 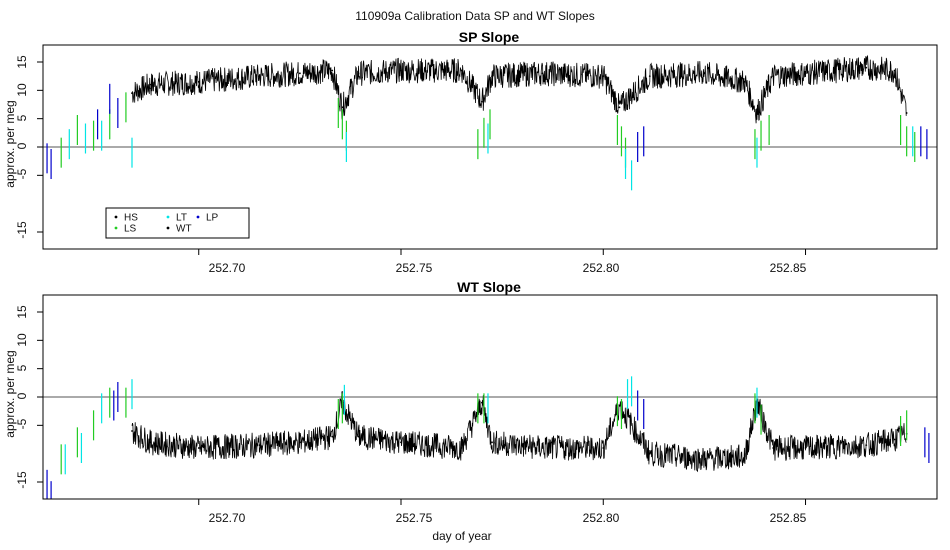 I want to click on sp-y-tick-label: 15, so click(x=22, y=62).